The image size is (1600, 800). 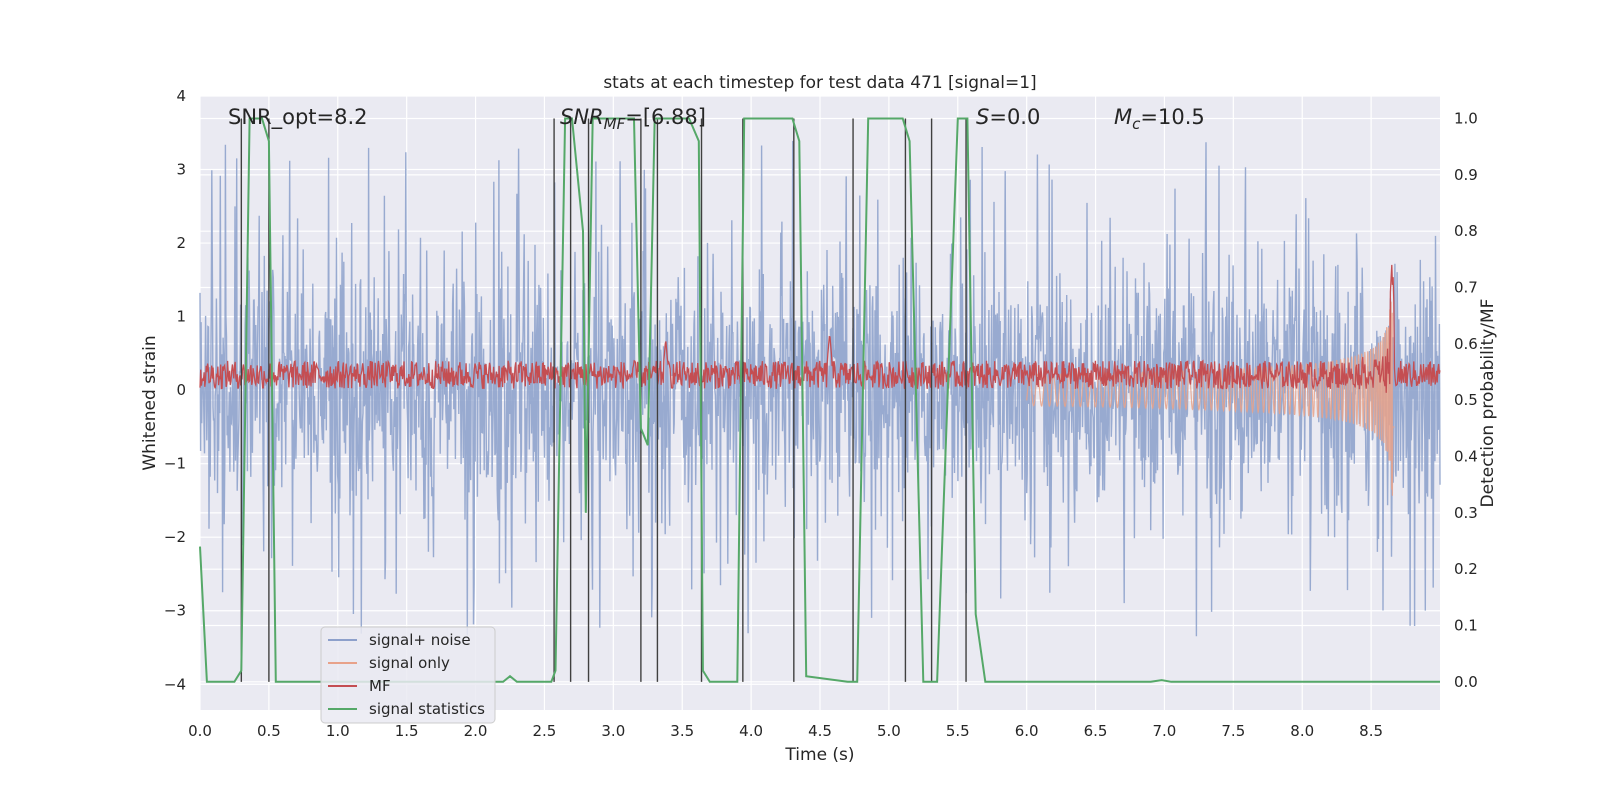 I want to click on y2-tick-label: 0.0, so click(x=1466, y=682).